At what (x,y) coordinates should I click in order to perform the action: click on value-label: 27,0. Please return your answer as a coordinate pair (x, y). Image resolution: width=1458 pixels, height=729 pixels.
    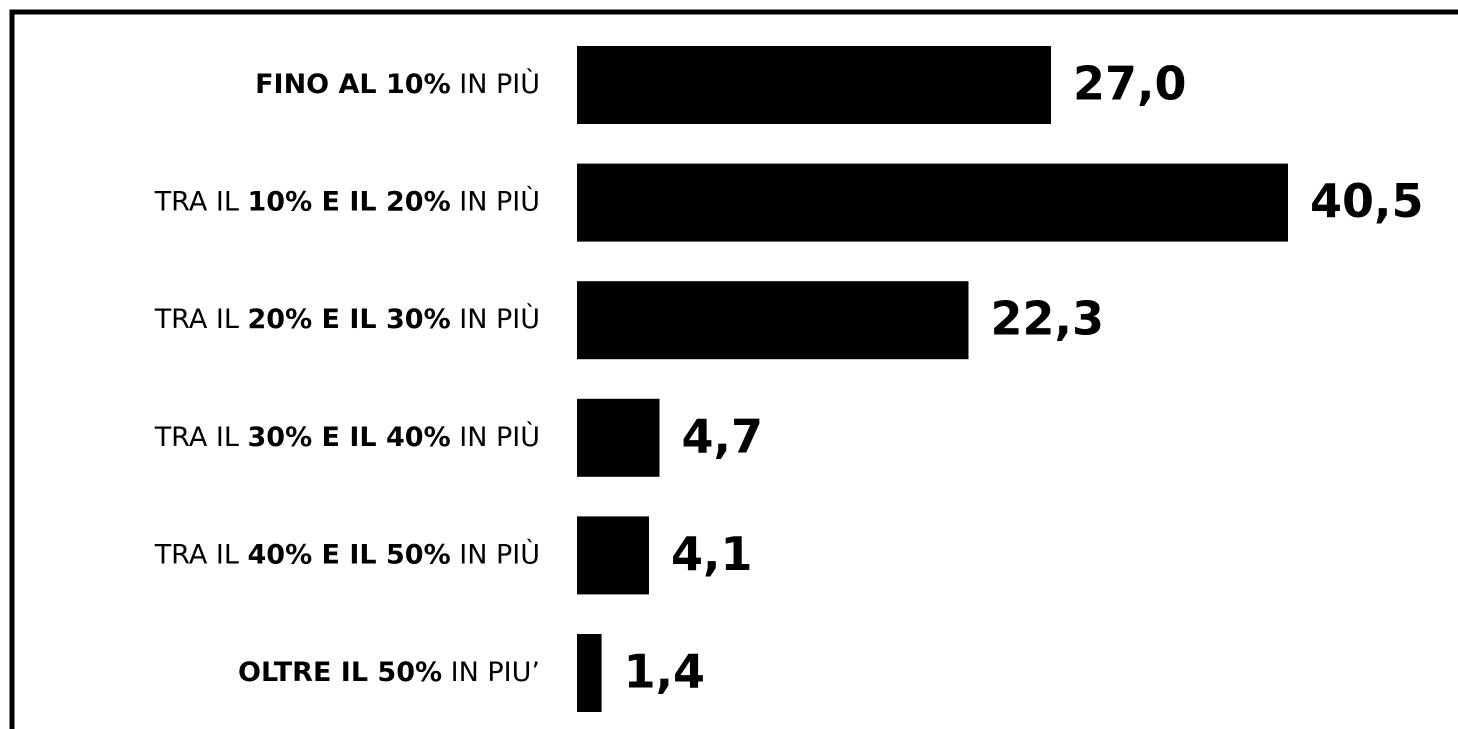
    Looking at the image, I should click on (1130, 84).